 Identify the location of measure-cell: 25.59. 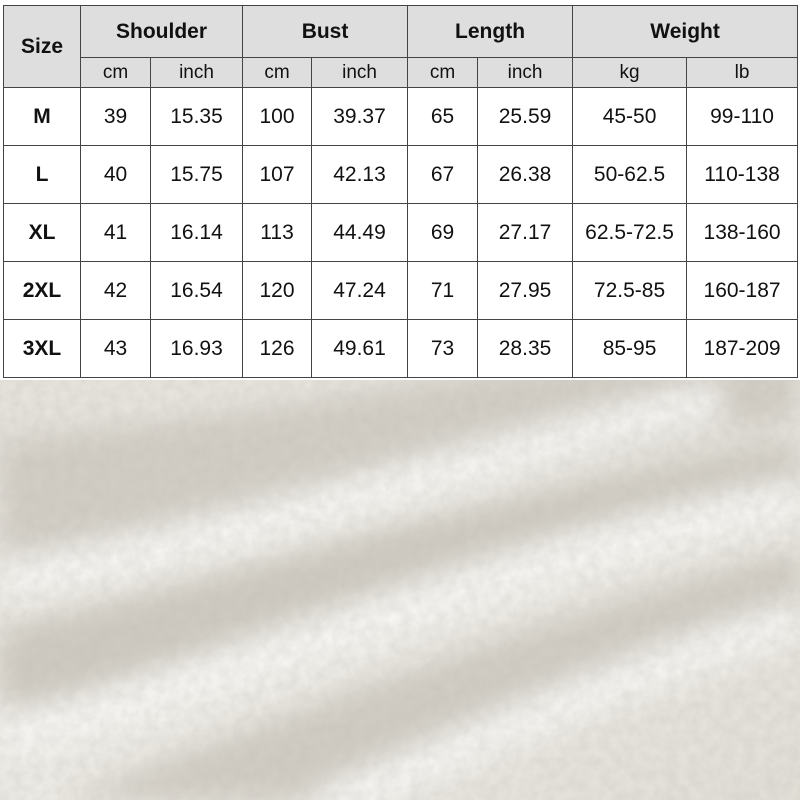
(525, 116).